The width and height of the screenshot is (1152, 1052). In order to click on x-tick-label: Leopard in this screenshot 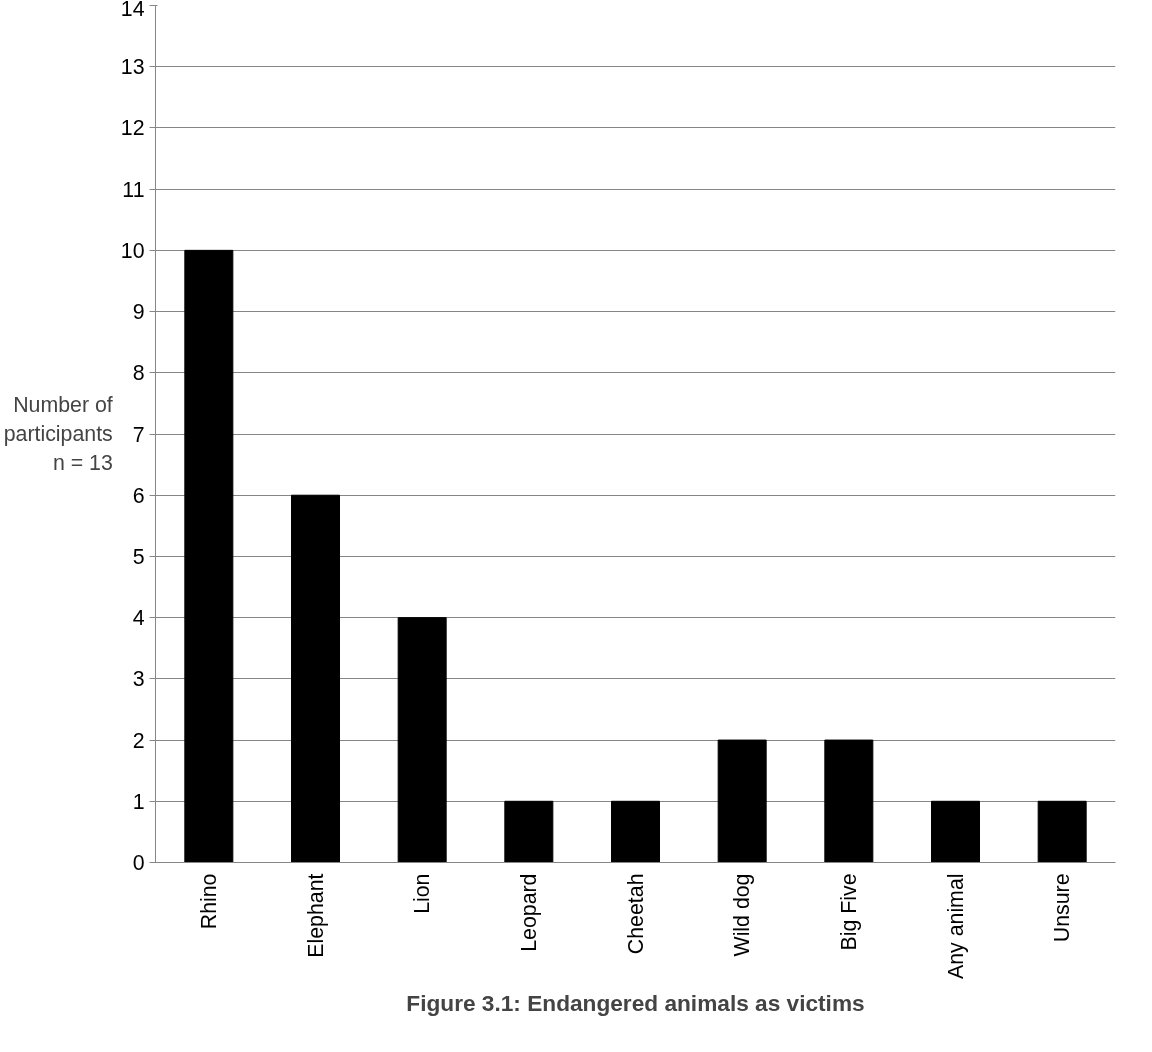, I will do `click(528, 912)`.